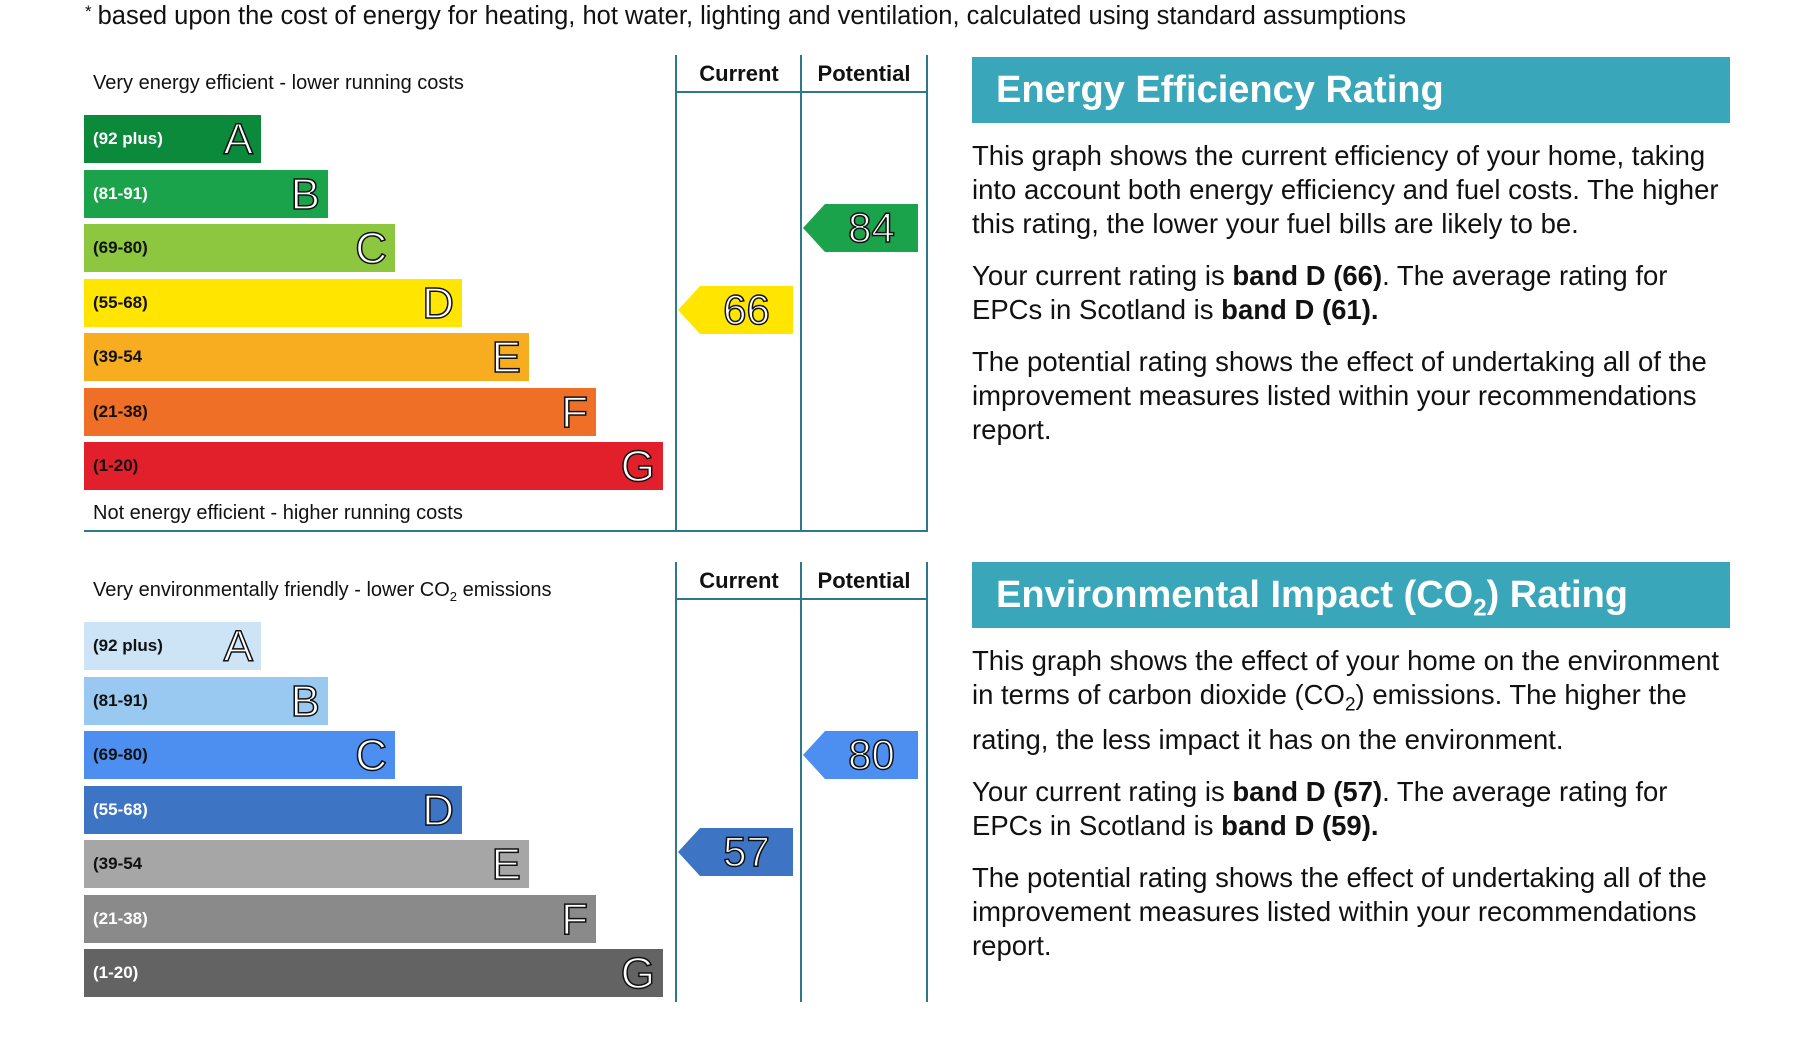 The width and height of the screenshot is (1800, 1042). What do you see at coordinates (506, 531) in the screenshot?
I see `chart-baseline` at bounding box center [506, 531].